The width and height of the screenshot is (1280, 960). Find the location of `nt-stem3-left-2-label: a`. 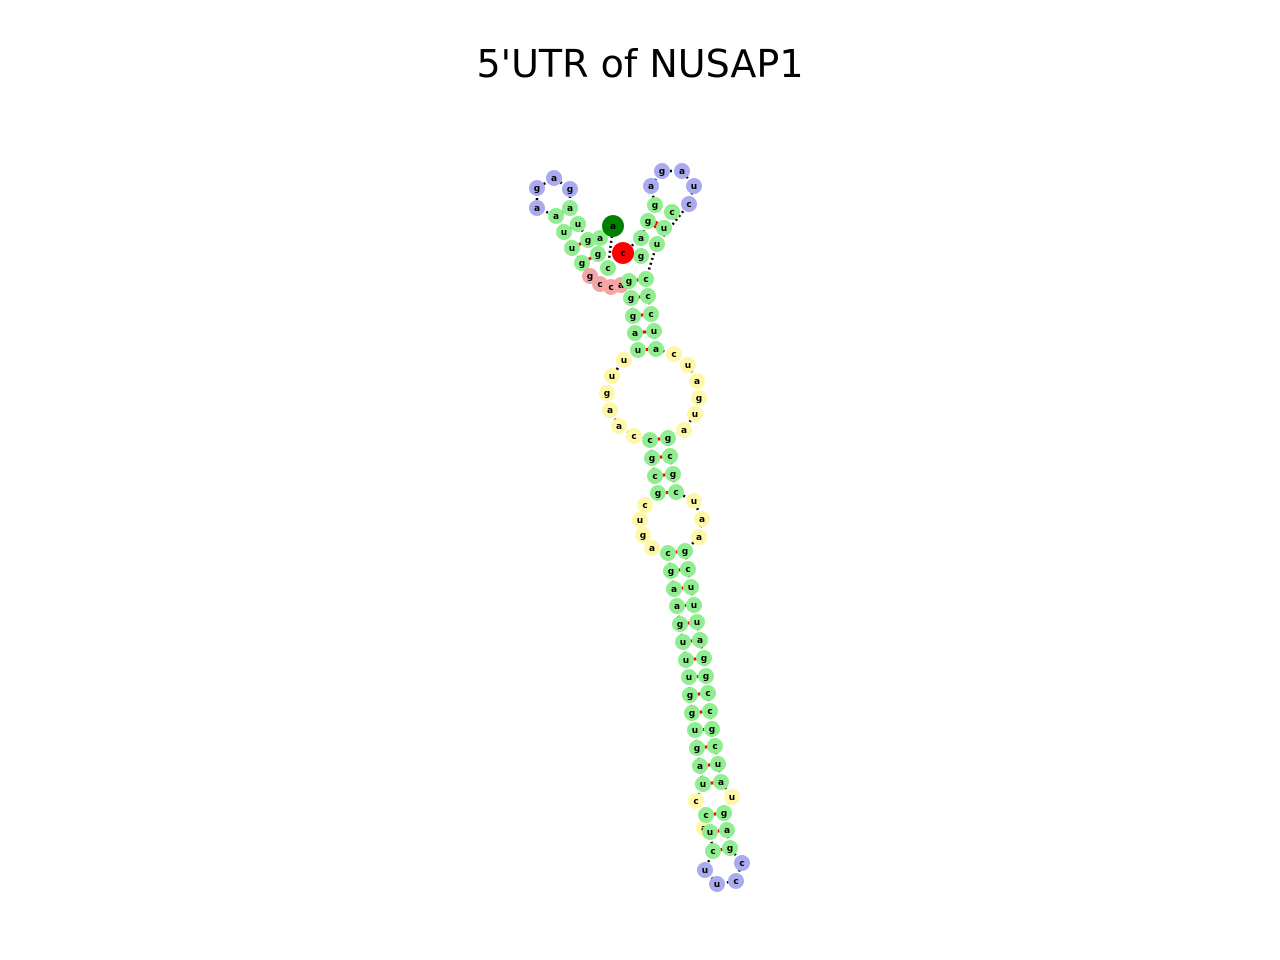

nt-stem3-left-2-label: a is located at coordinates (674, 590).